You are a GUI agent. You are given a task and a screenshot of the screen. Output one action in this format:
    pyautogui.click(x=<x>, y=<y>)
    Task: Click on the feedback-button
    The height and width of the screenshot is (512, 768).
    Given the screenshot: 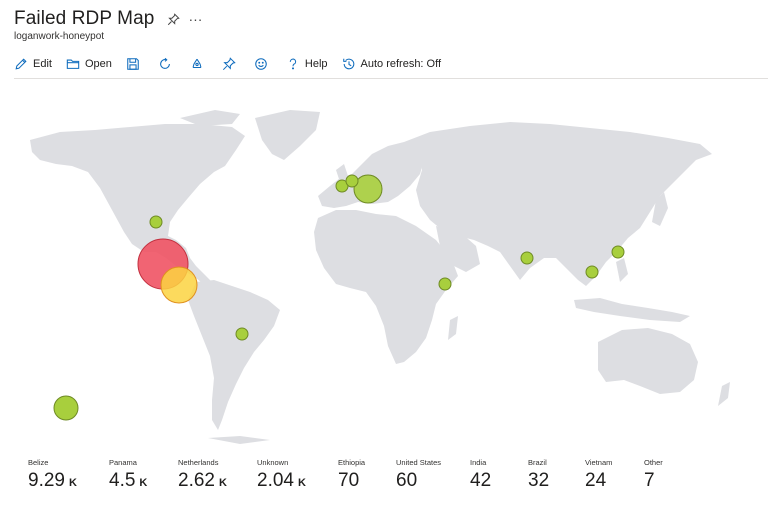 What is the action you would take?
    pyautogui.click(x=261, y=64)
    